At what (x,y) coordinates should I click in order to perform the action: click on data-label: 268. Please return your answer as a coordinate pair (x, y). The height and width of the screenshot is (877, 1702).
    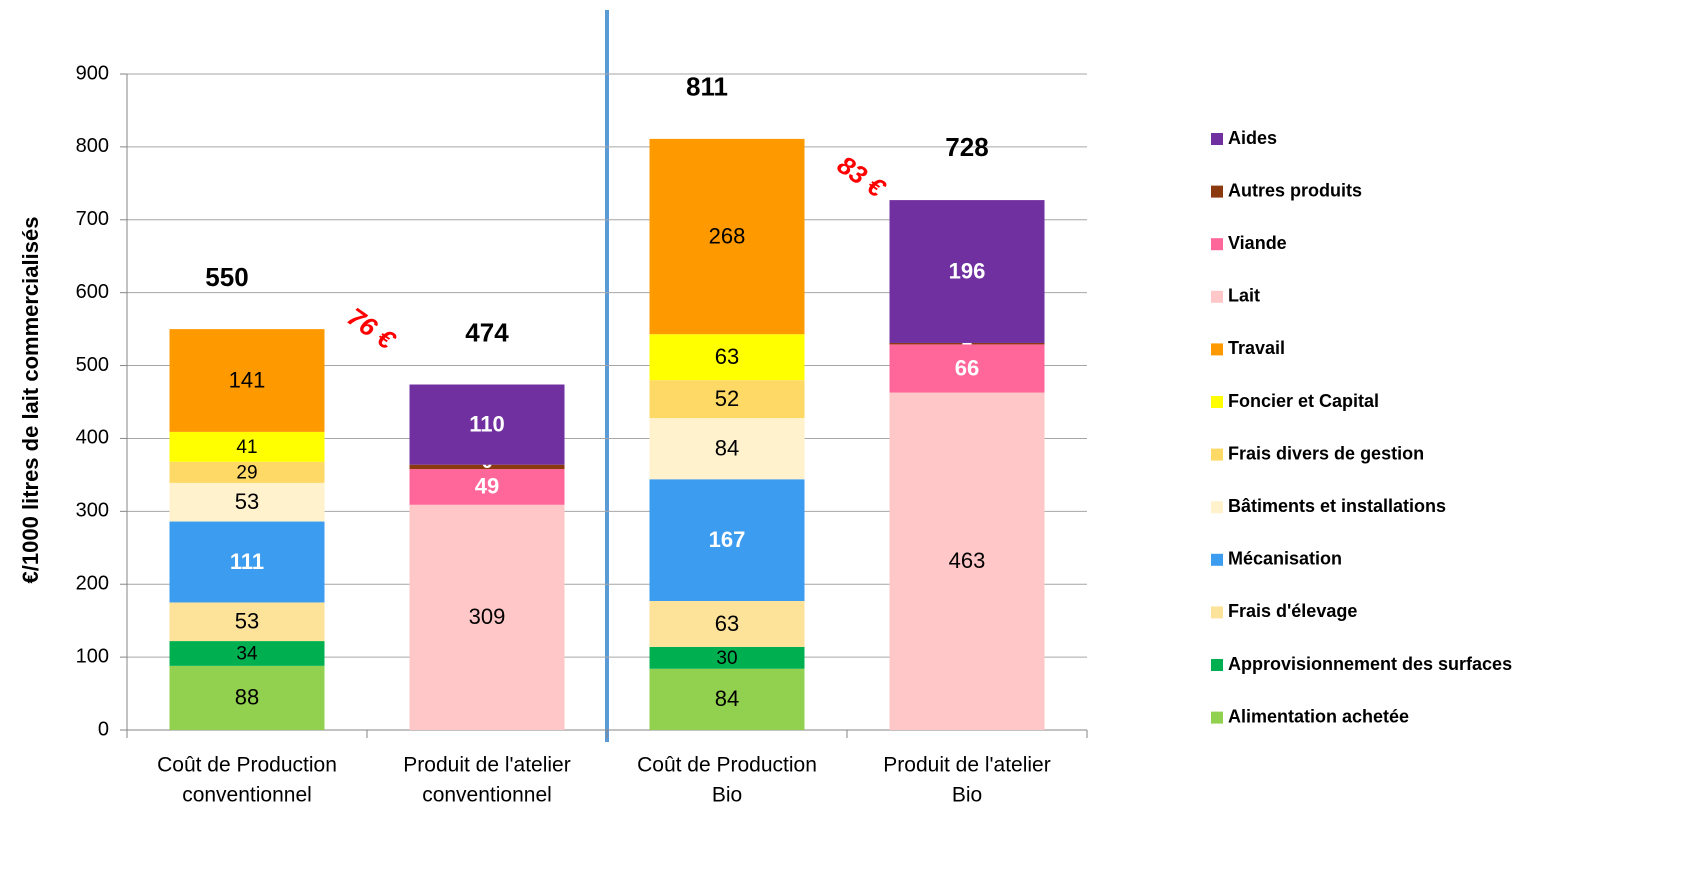
    Looking at the image, I should click on (727, 235).